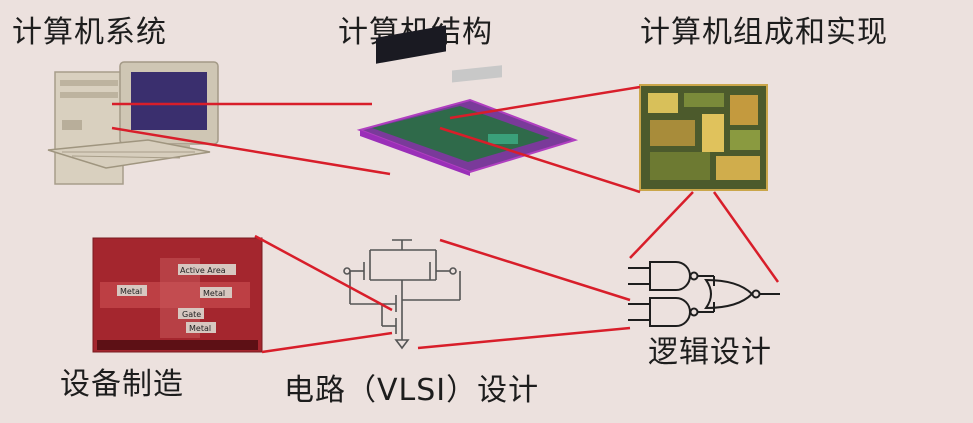 This screenshot has height=423, width=973. Describe the element at coordinates (704, 294) in the screenshot. I see `logic-gates-icon` at that location.